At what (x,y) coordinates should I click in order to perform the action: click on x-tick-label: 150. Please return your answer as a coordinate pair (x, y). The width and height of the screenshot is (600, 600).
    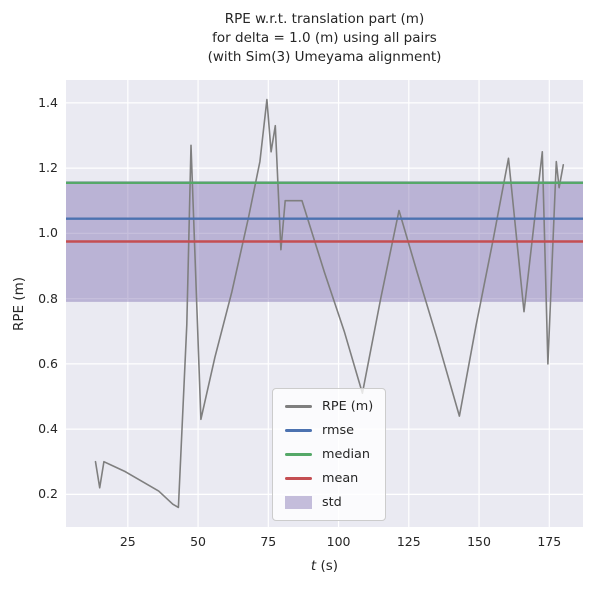
    Looking at the image, I should click on (479, 541).